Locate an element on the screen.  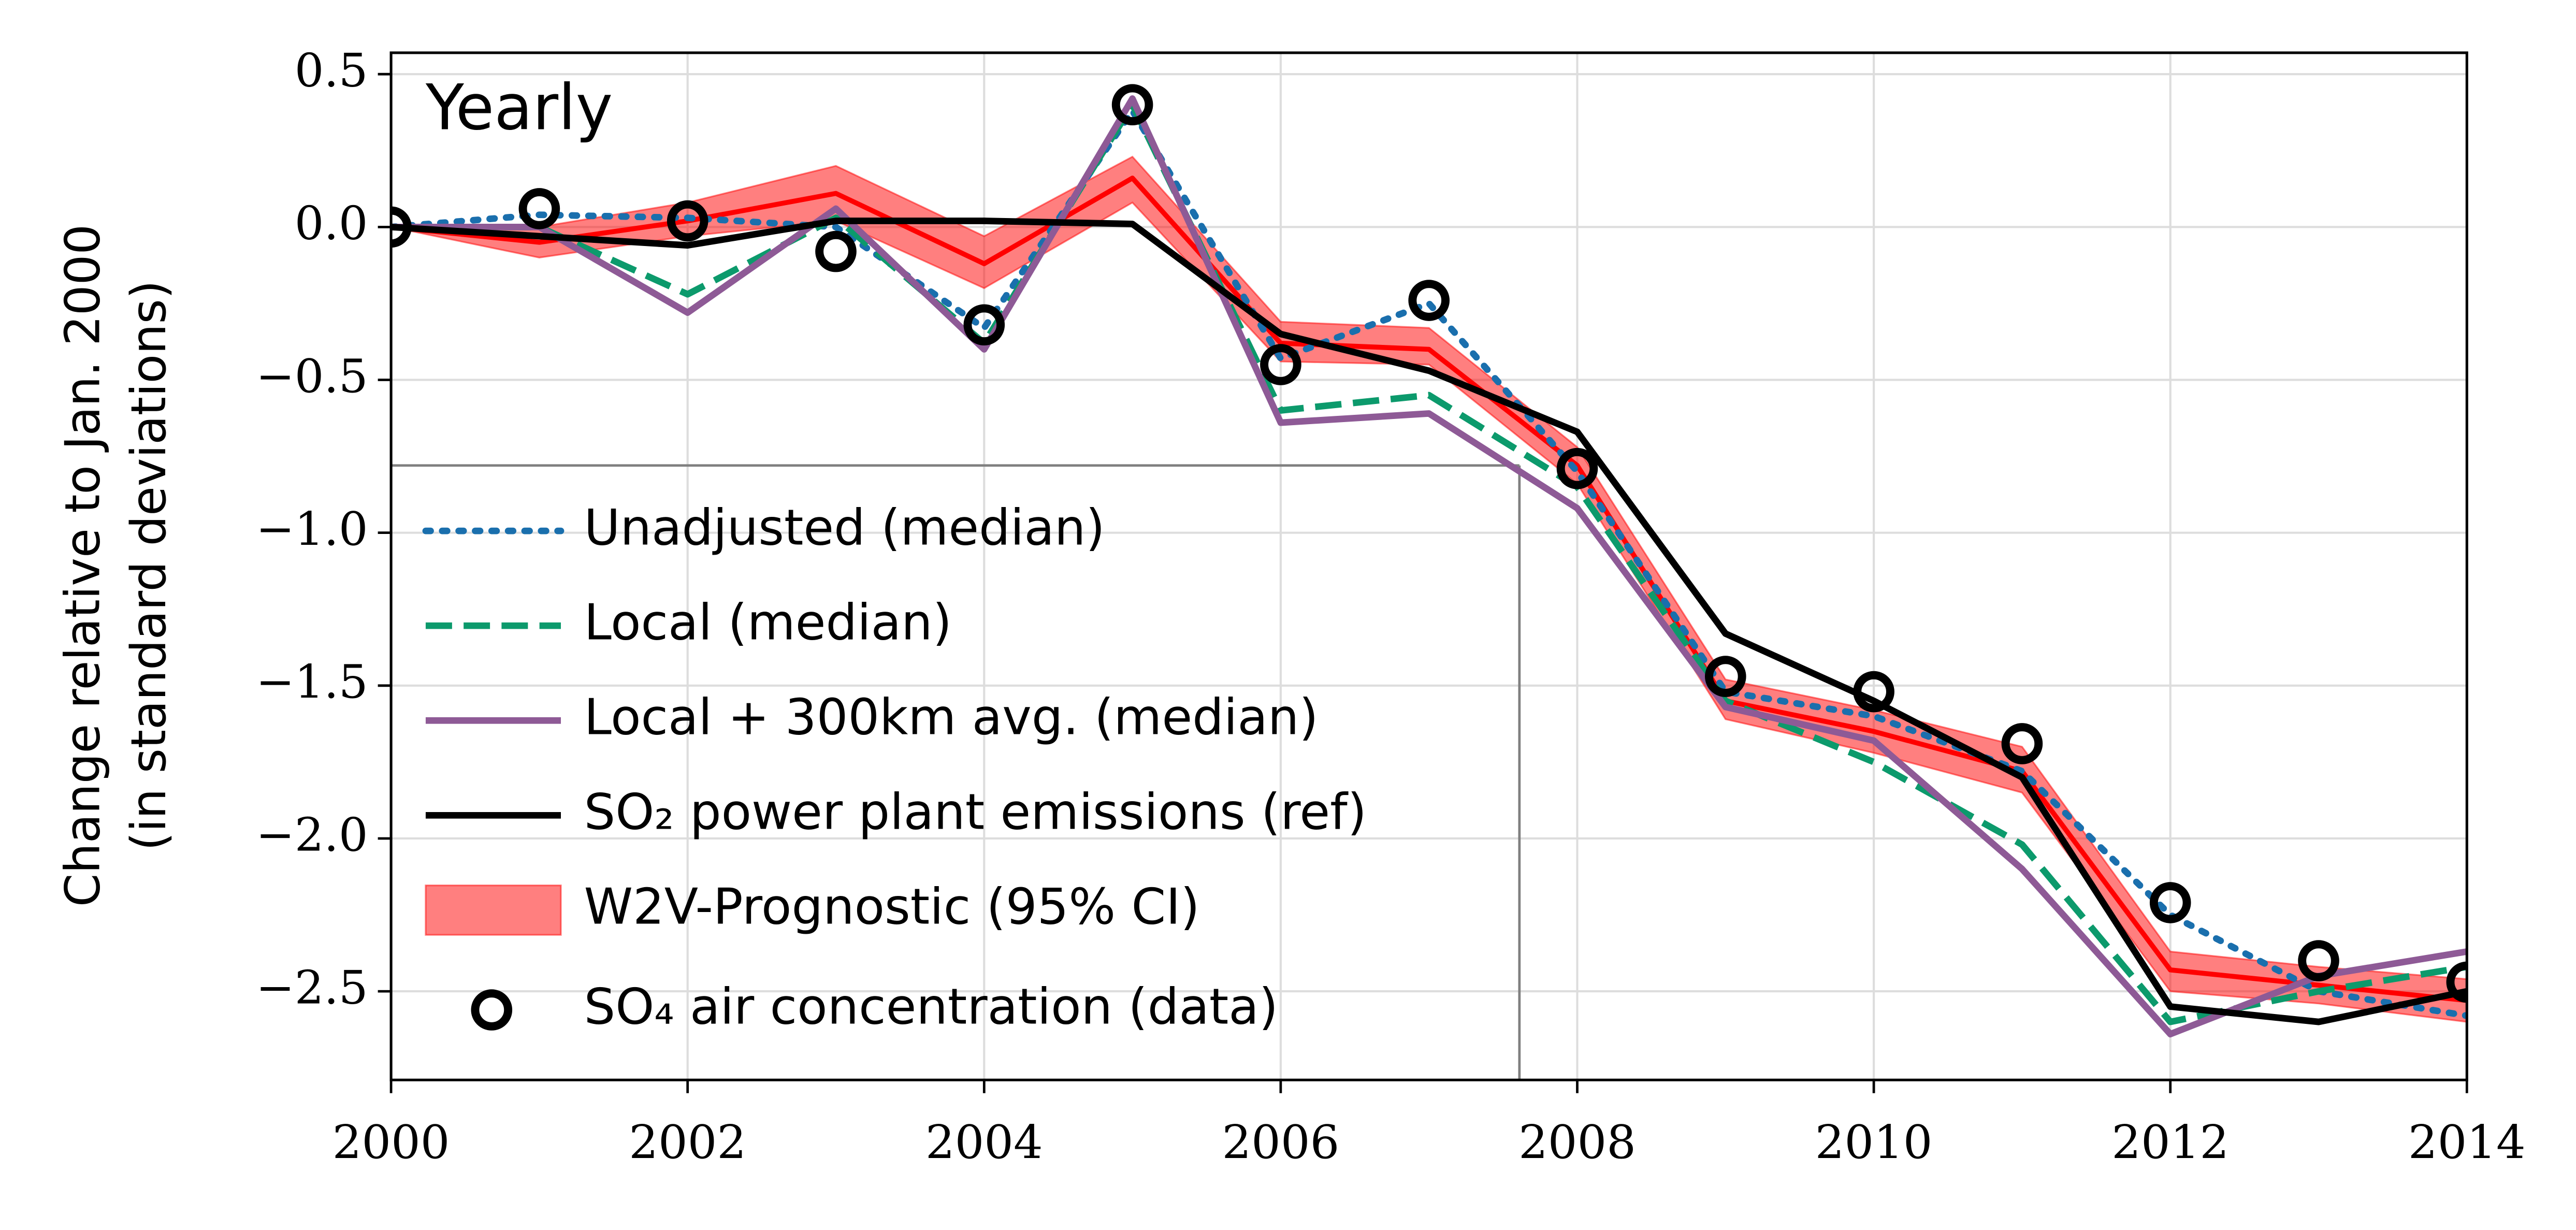
legend-label: Local + 300km avg. (median) is located at coordinates (951, 717).